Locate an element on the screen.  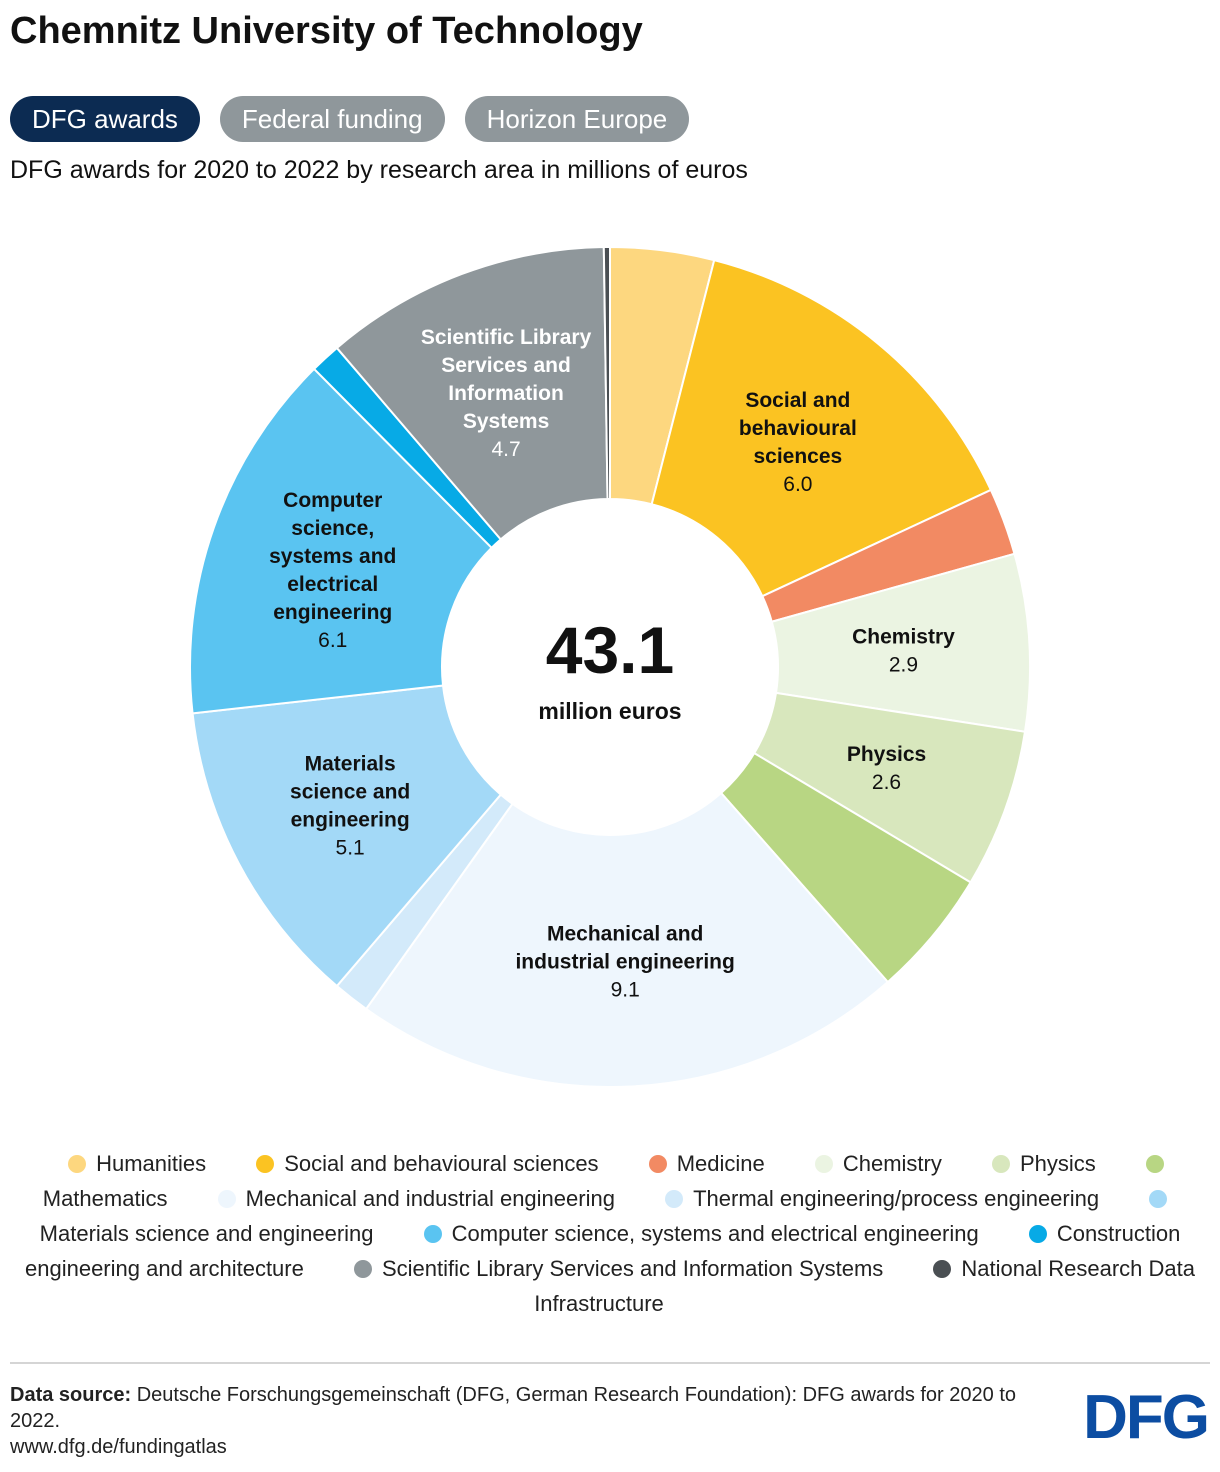
legend-item: Chemistry is located at coordinates (878, 1163).